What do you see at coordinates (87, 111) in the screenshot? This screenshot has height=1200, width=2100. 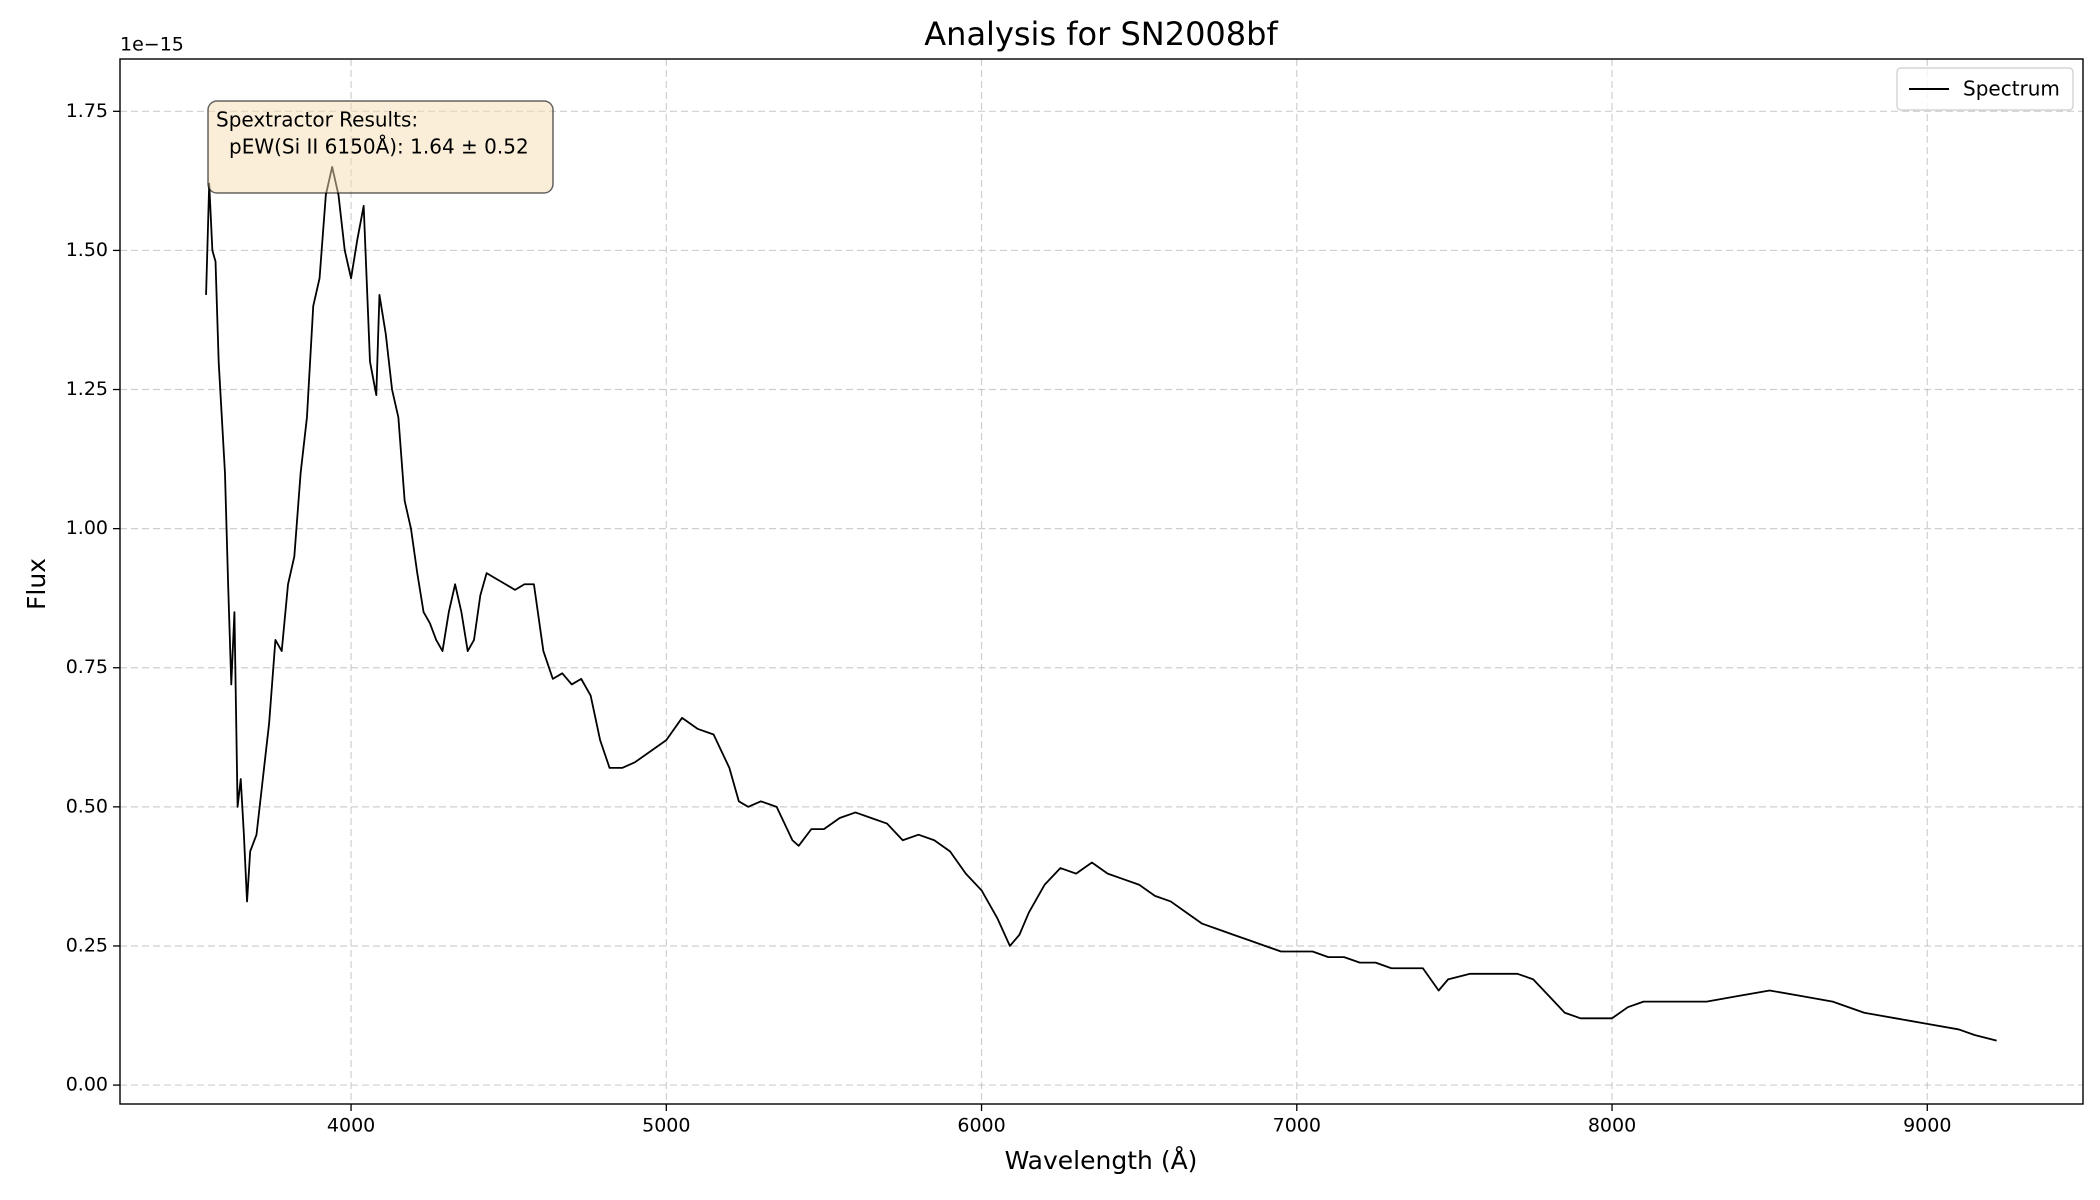 I see `y-tick-label: 1.75` at bounding box center [87, 111].